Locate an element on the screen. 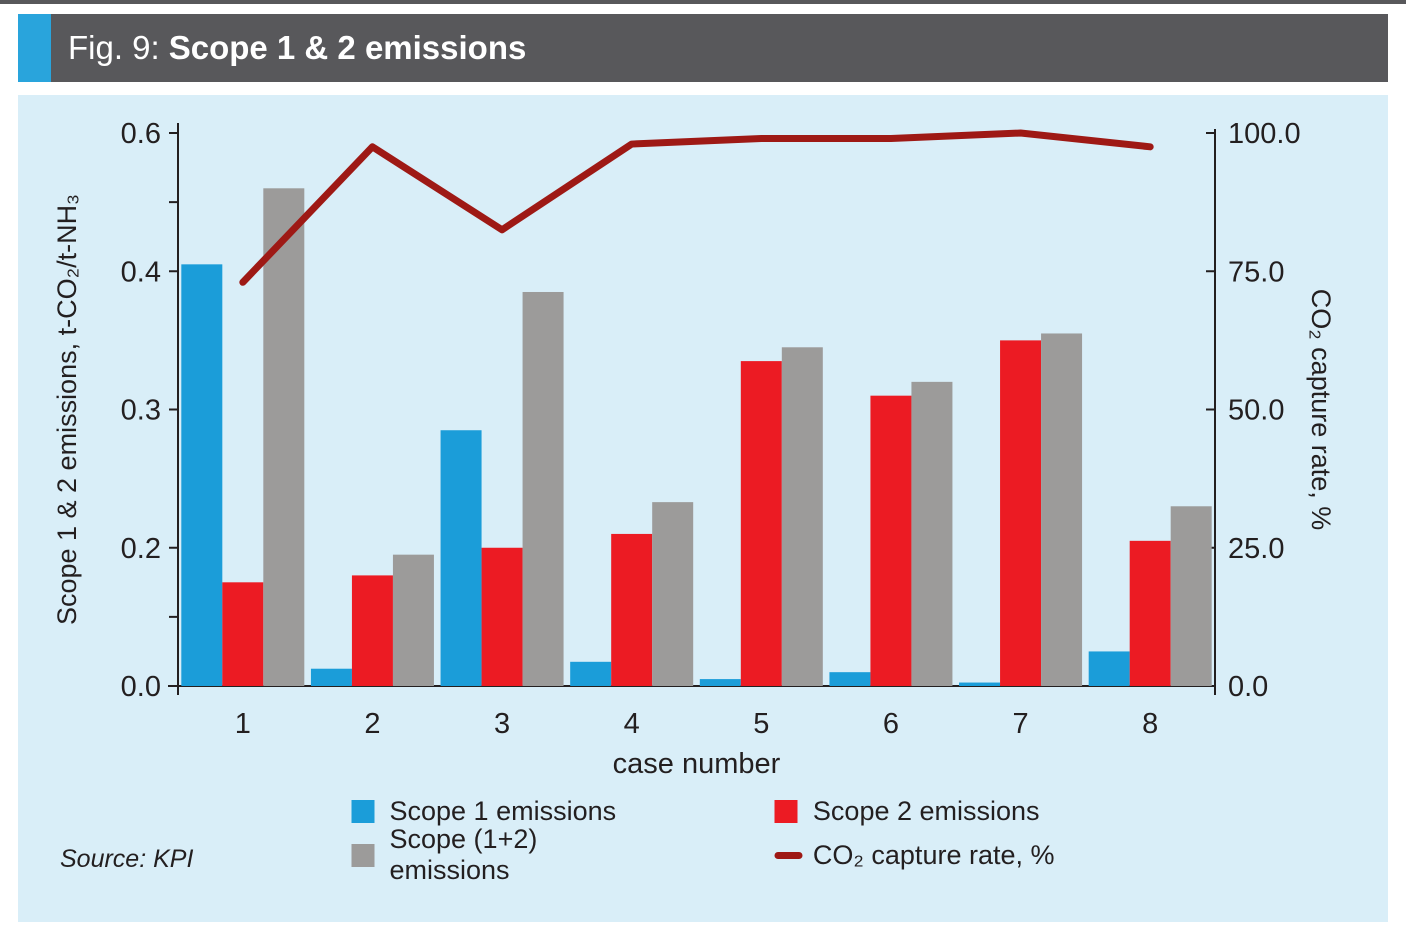 Image resolution: width=1406 pixels, height=938 pixels. legend-item-1: Scope 1 emissions is located at coordinates (499, 811).